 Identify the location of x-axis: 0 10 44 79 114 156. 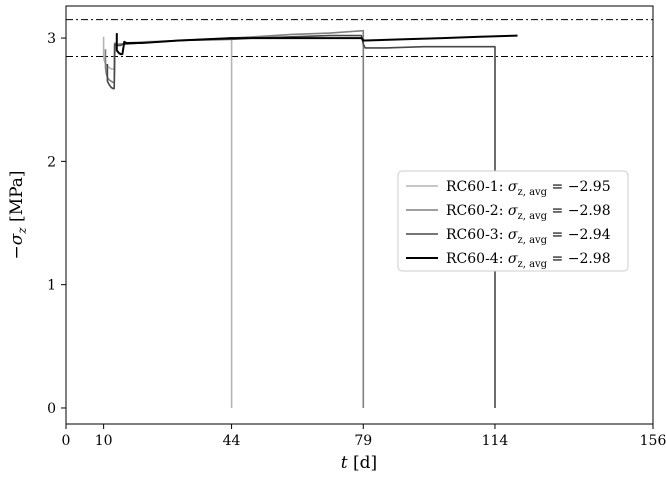
(364, 436).